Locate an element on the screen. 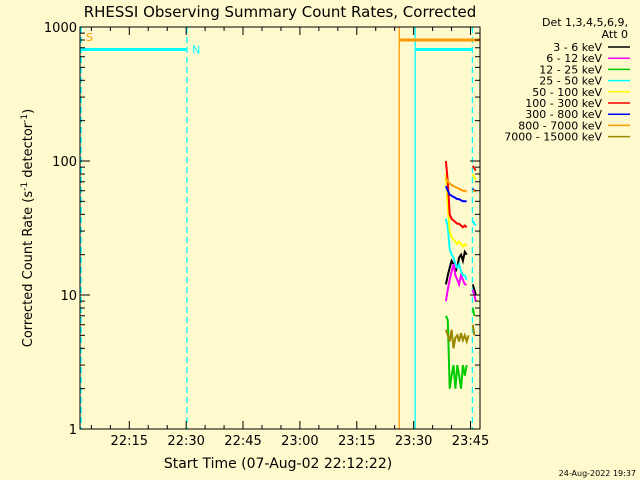  legend-entry-label: 800 - 7000 keV is located at coordinates (560, 125).